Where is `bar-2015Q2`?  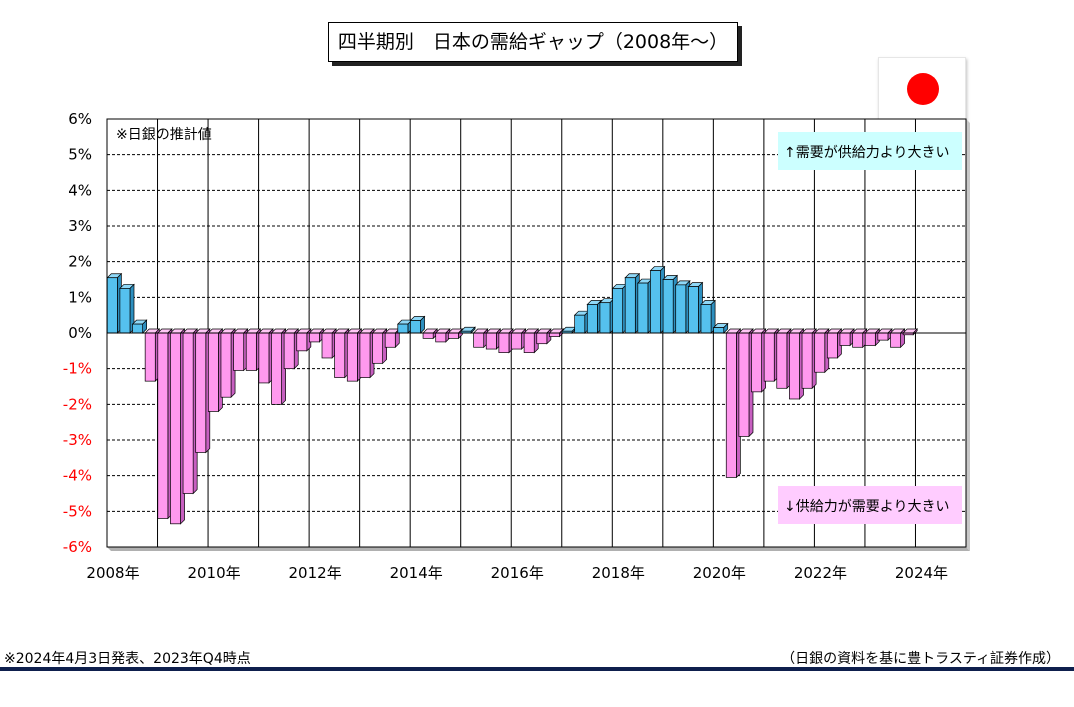
bar-2015Q2 is located at coordinates (480, 338).